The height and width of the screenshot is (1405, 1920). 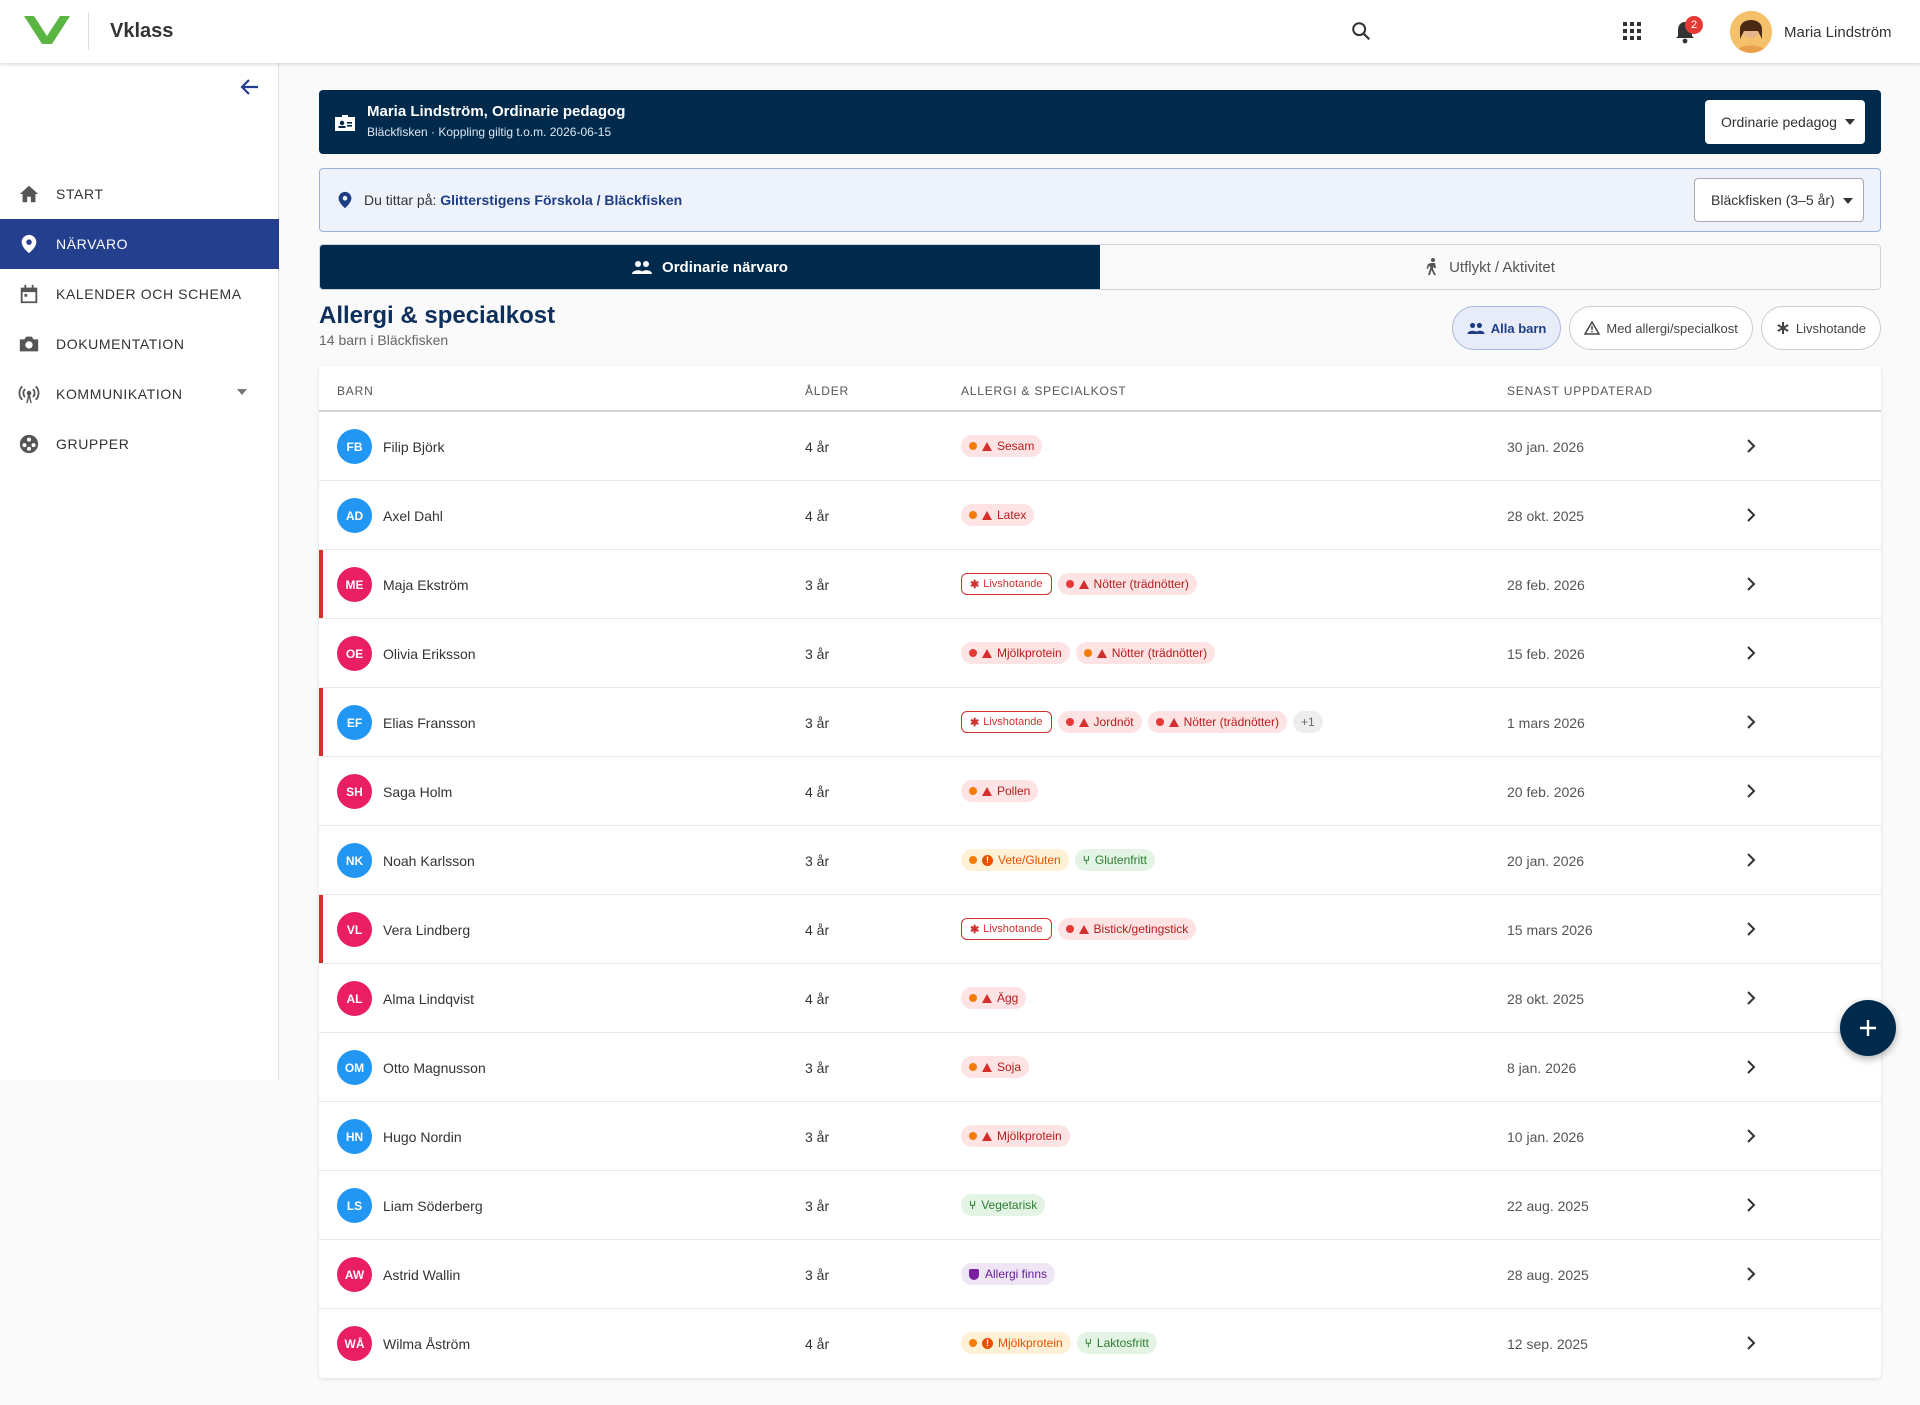 What do you see at coordinates (139, 444) in the screenshot?
I see `sidebar-item-grupper: GRUPPER` at bounding box center [139, 444].